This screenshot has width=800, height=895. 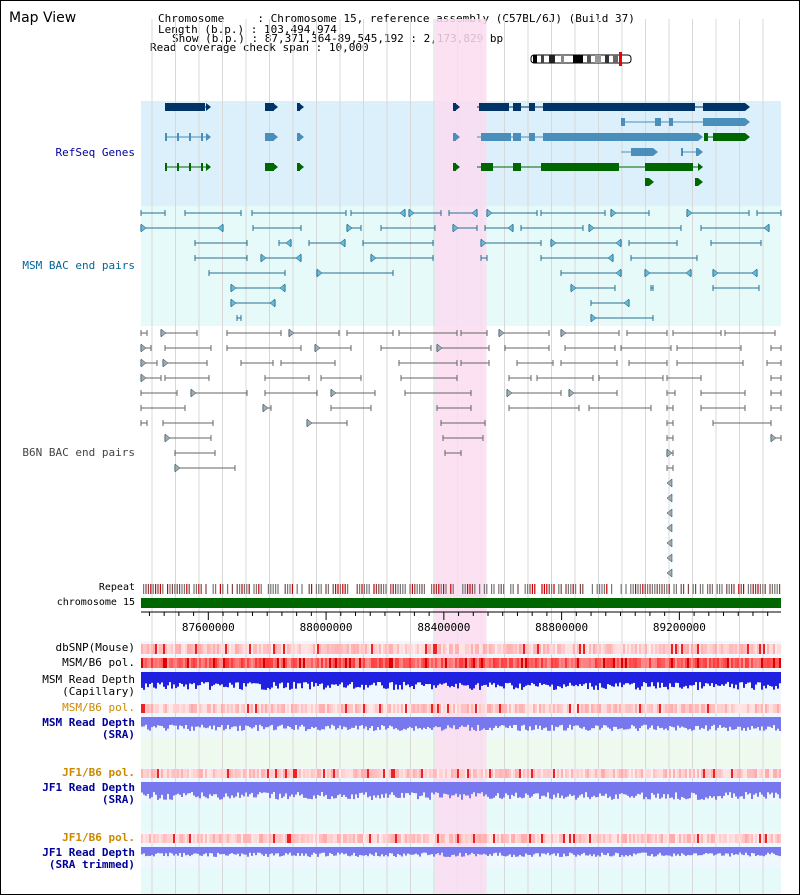 I want to click on msm-bac-track-label: MSM BAC end pairs, so click(x=78, y=265).